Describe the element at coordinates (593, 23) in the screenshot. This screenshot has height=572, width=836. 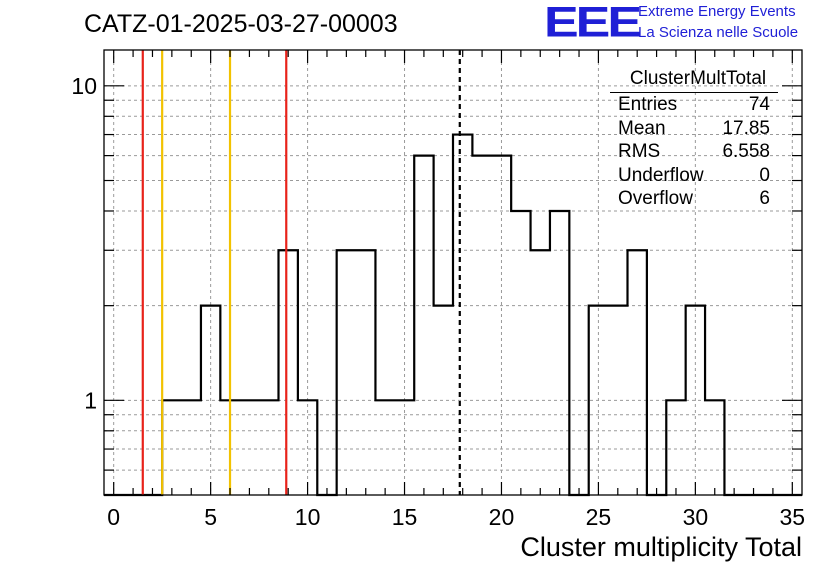
I see `eee-logo: EEE` at that location.